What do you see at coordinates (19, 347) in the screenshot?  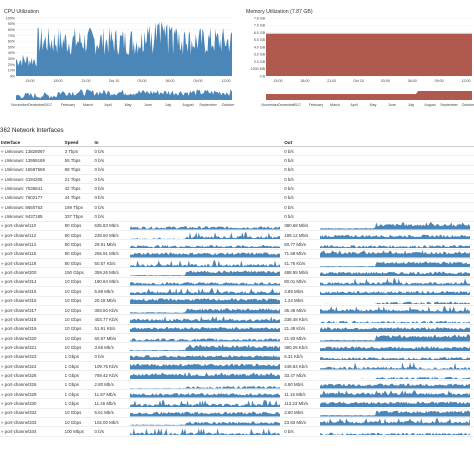 I see `interface-name: » port-channel321` at bounding box center [19, 347].